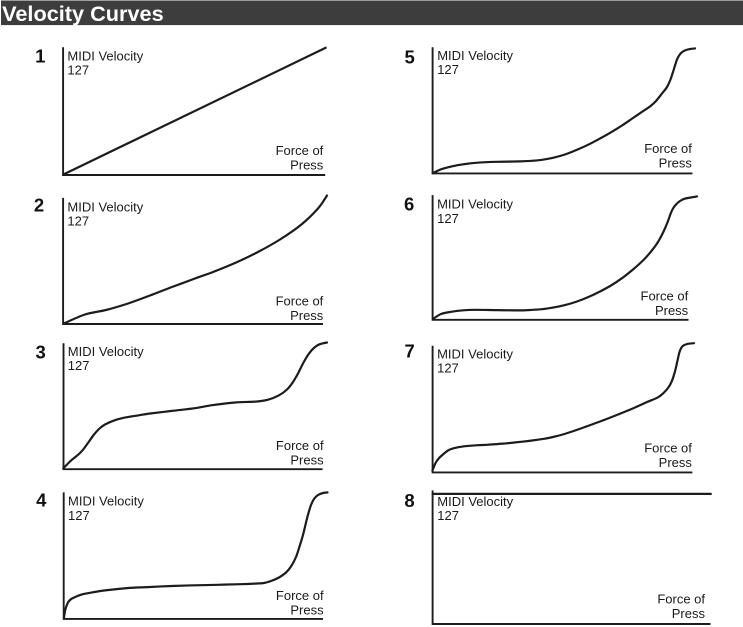 This screenshot has height=627, width=743. What do you see at coordinates (40, 351) in the screenshot?
I see `svg-text: 3` at bounding box center [40, 351].